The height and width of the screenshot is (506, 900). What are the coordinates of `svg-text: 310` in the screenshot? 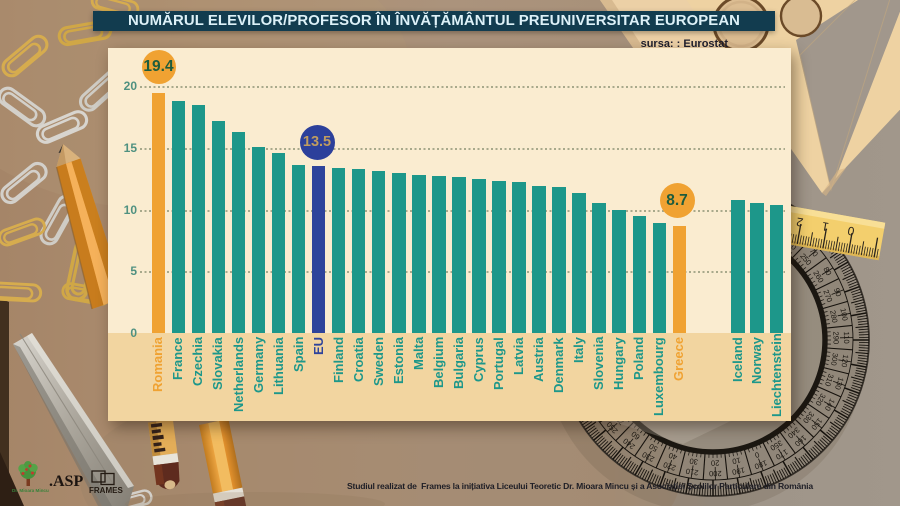 It's located at (829, 380).